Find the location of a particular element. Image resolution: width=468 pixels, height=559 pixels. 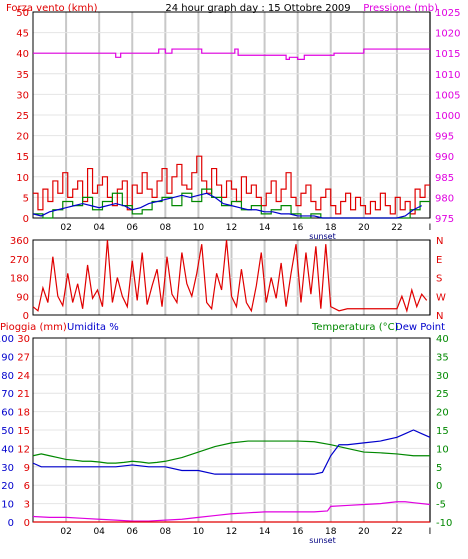

pressure-y-tick-label: 995 is located at coordinates (444, 137).